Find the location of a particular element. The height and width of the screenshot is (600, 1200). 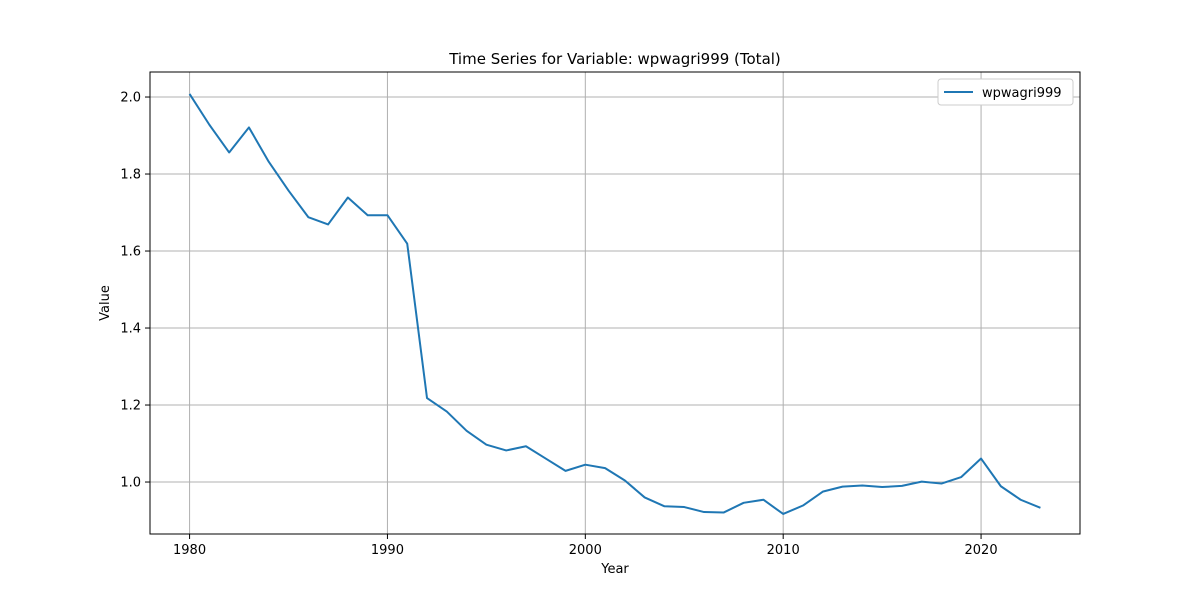

y-tick-label: 1.6 is located at coordinates (130, 252).